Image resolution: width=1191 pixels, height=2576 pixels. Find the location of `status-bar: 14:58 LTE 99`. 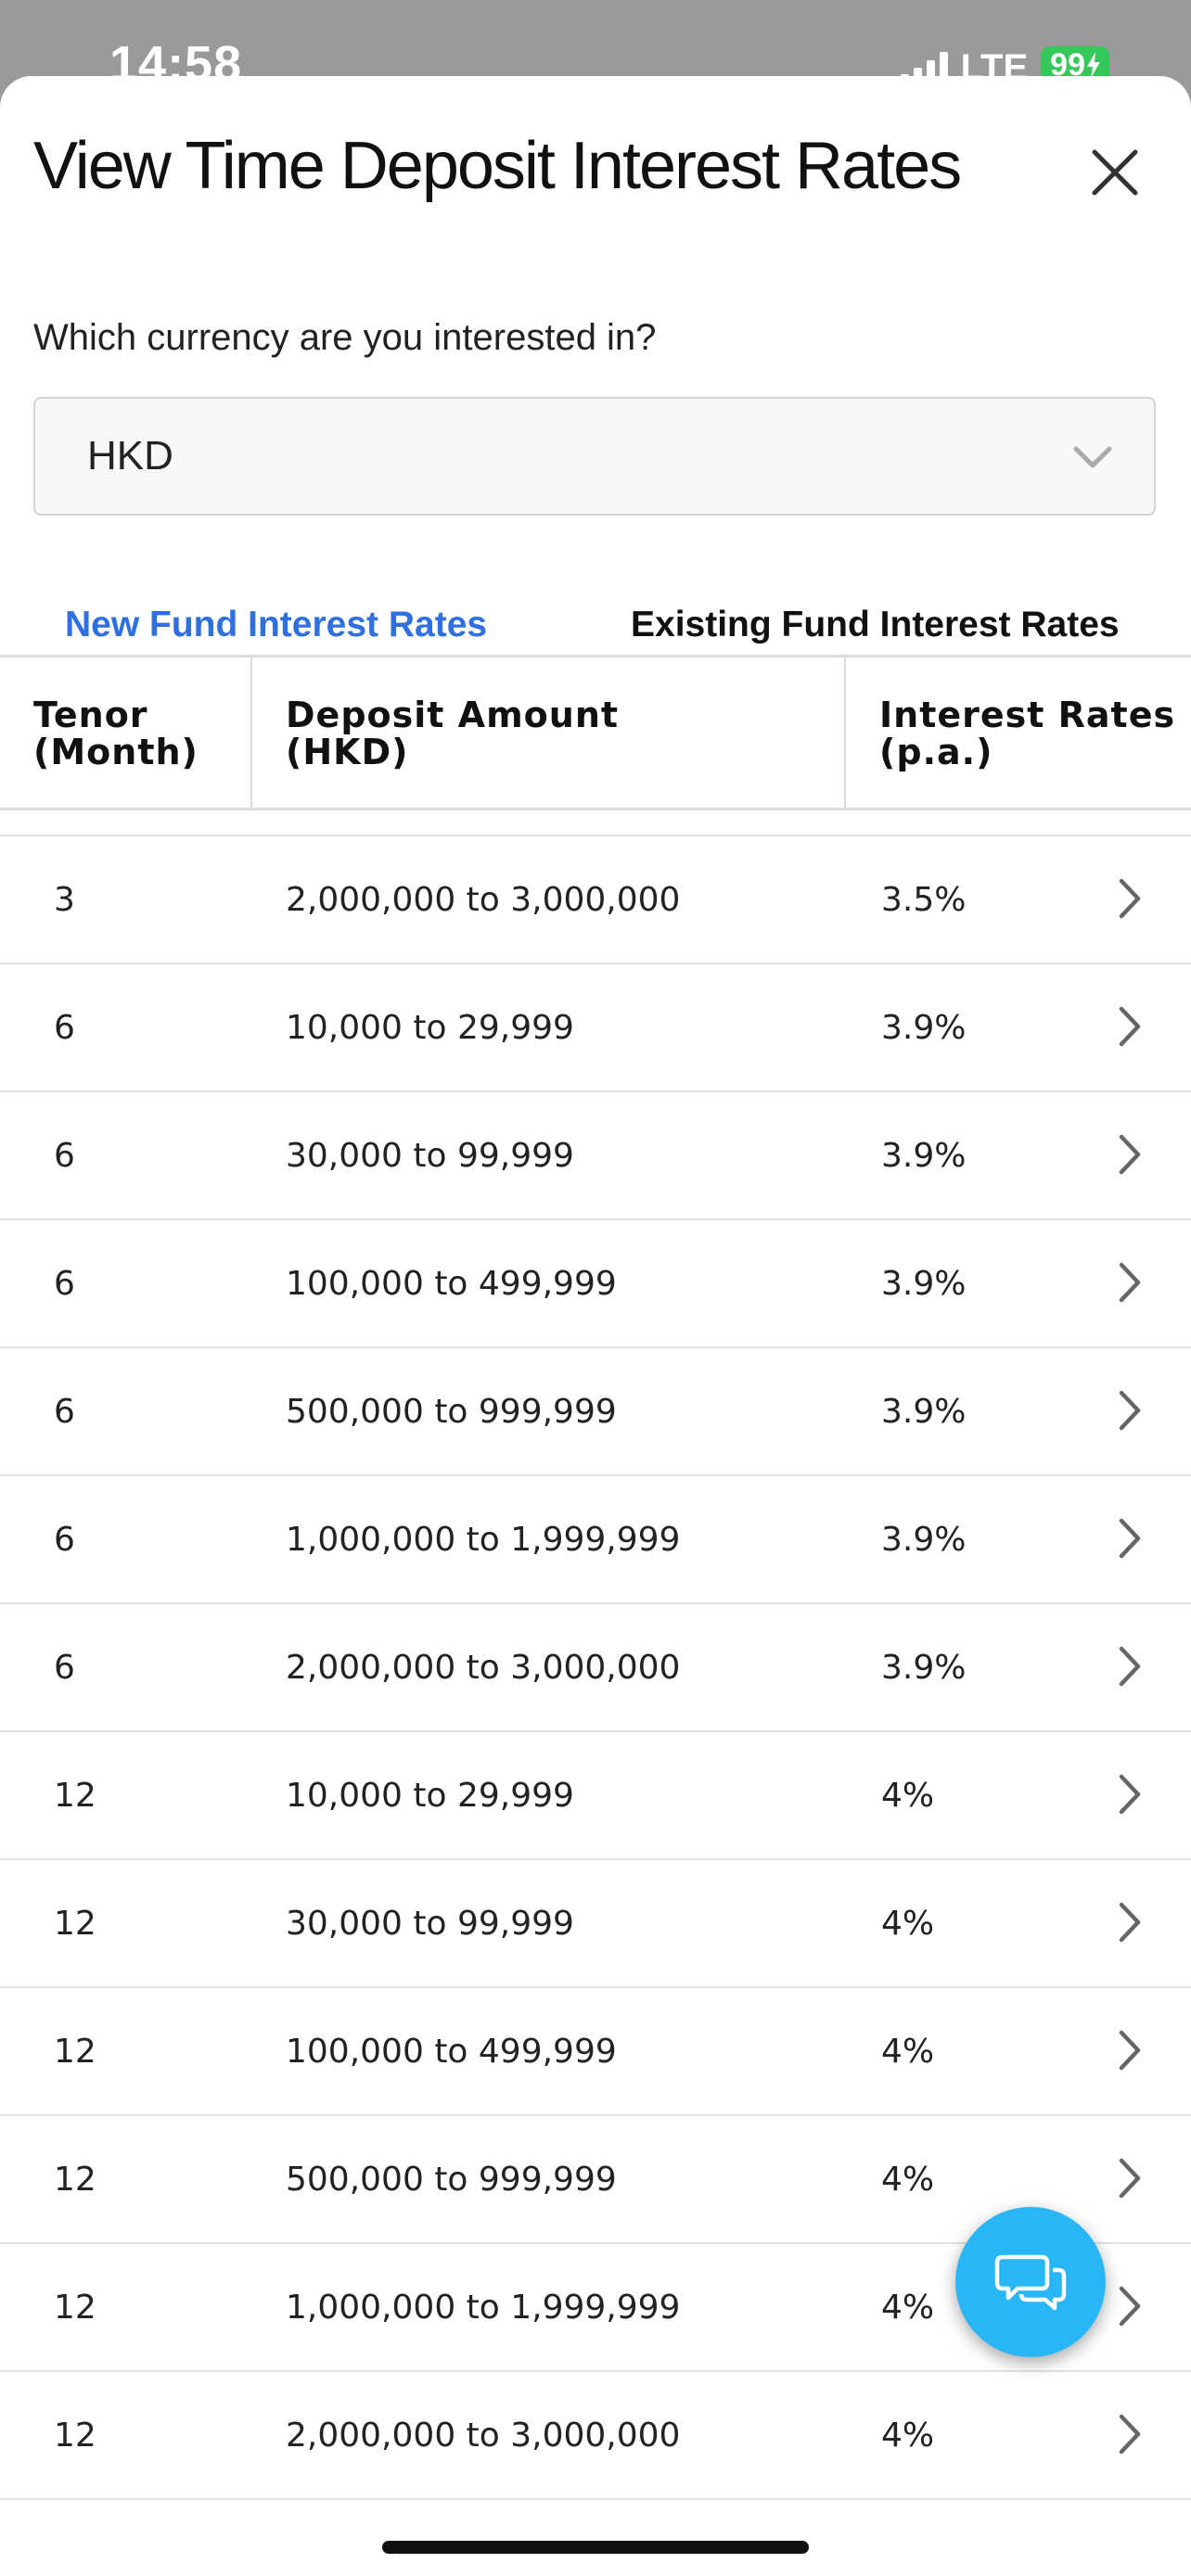

status-bar: 14:58 LTE 99 is located at coordinates (595, 46).